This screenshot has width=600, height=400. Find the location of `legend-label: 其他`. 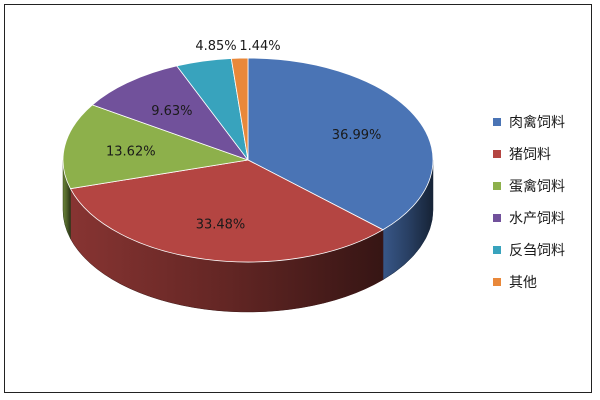

legend-label: 其他 is located at coordinates (523, 283).